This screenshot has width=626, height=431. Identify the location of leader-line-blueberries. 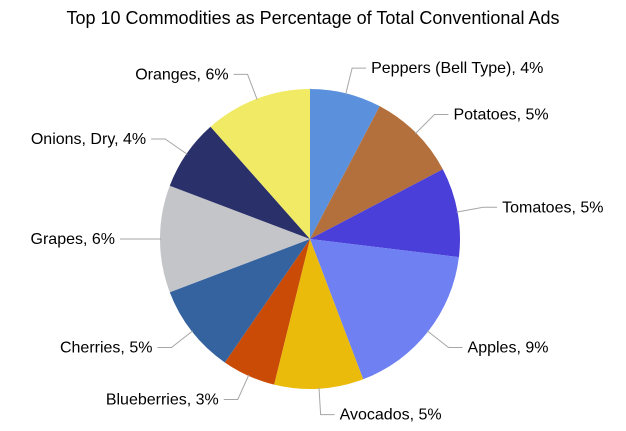
(236, 387).